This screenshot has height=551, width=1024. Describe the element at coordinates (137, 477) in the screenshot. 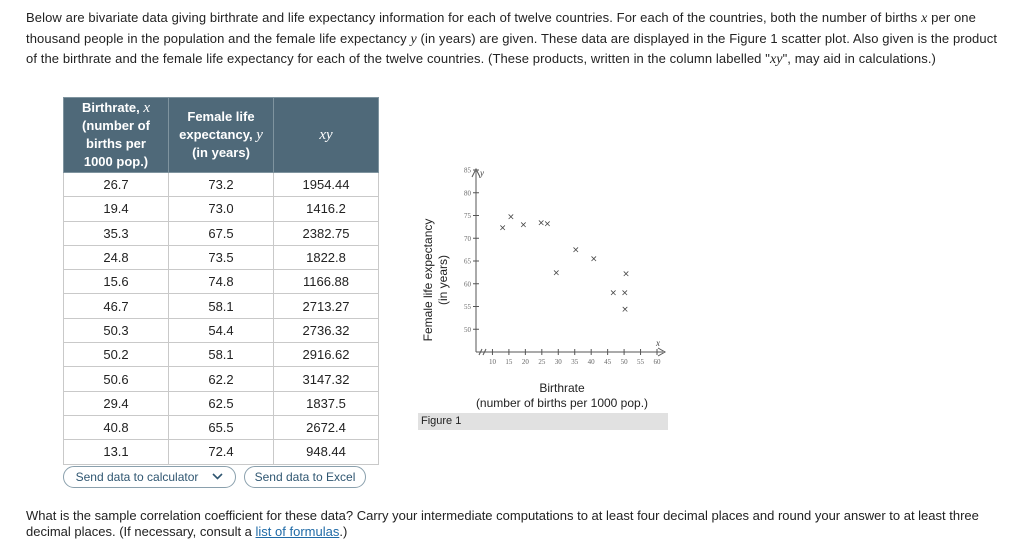

I see `calculator-button-label: Send data to calculator` at that location.